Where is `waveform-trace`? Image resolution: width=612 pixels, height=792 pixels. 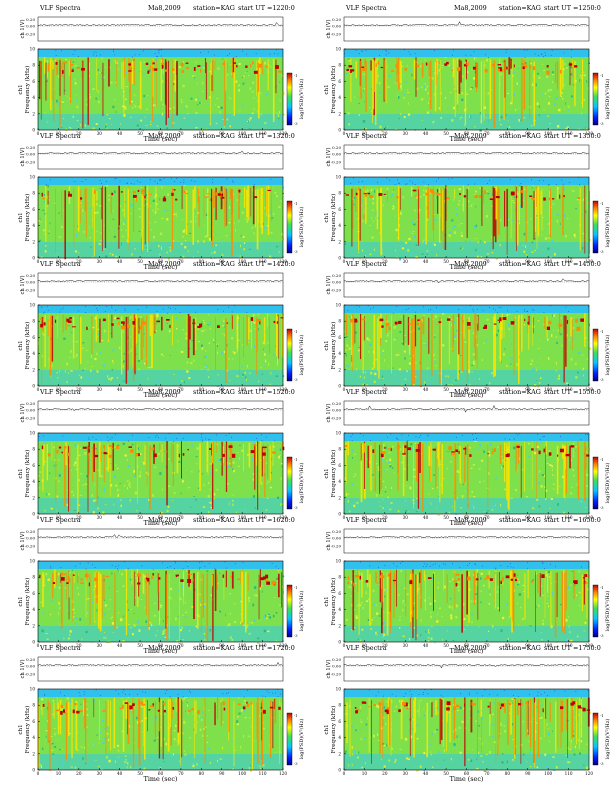 waveform-trace is located at coordinates (160, 536).